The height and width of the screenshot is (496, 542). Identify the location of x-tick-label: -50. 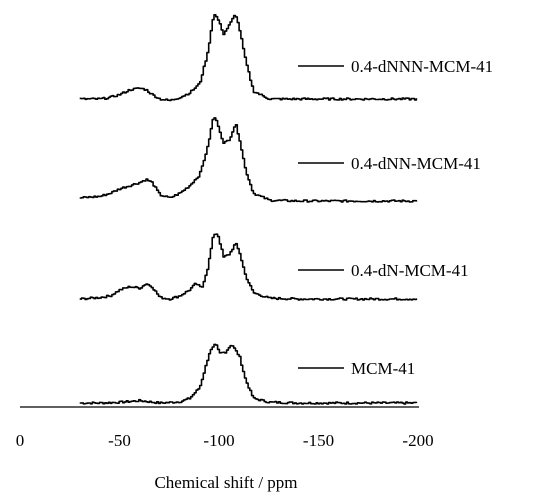
(119, 440).